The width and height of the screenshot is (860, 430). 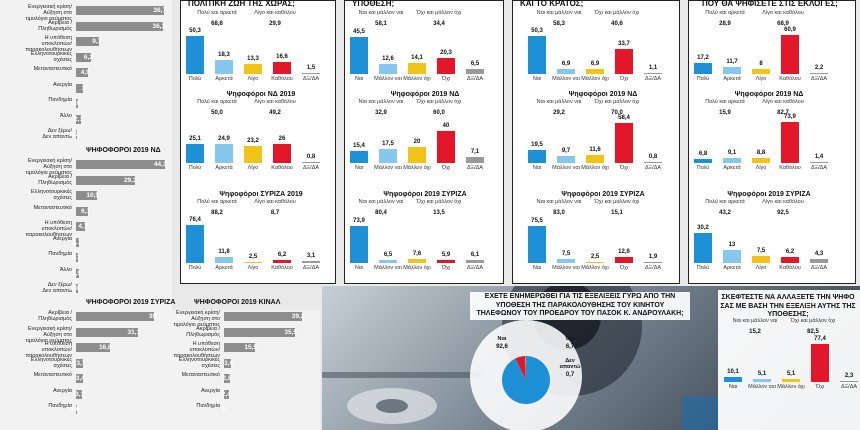 I want to click on chart16-cat-0: Ακρίβεια / Πληθωρισμός, so click(x=55, y=316).